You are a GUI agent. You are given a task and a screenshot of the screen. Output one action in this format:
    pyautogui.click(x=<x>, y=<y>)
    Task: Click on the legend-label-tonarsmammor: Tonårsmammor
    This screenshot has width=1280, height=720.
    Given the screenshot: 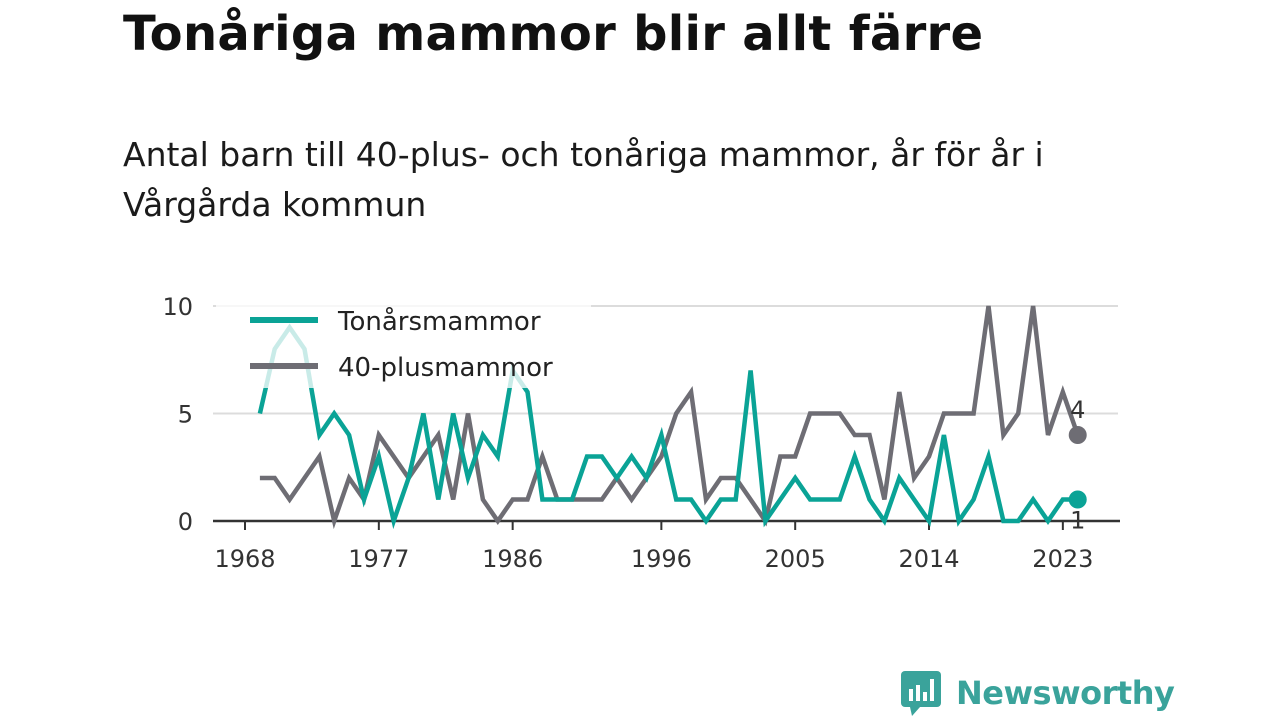 What is the action you would take?
    pyautogui.click(x=439, y=321)
    